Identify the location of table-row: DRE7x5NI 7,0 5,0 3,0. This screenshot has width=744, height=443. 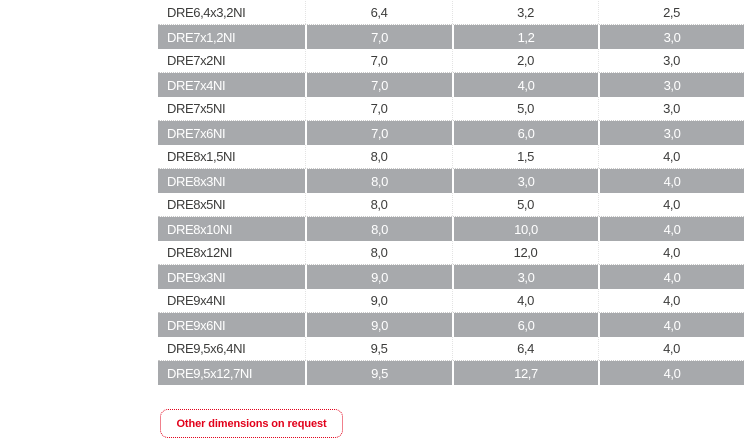
(451, 109).